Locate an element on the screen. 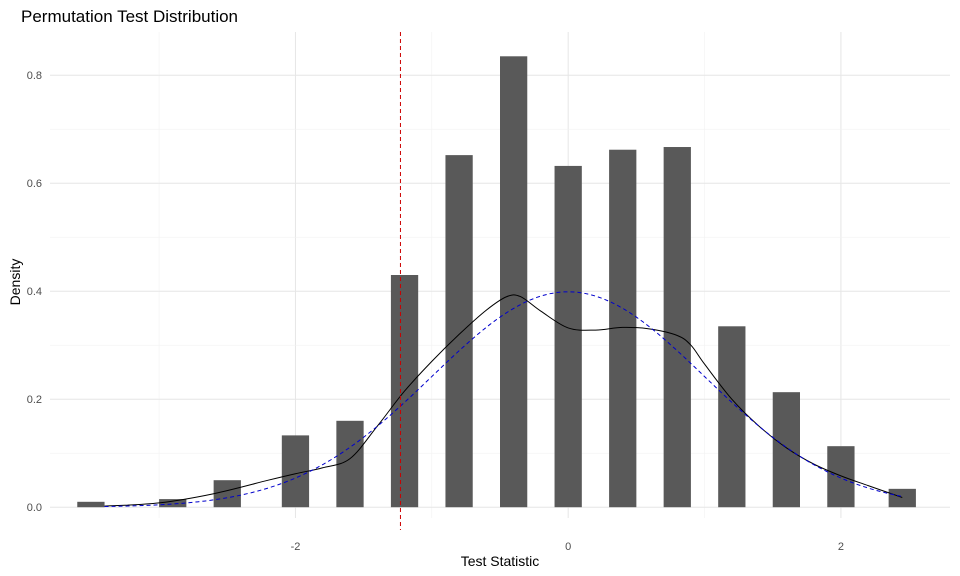 The width and height of the screenshot is (960, 576). x-axis-ticks: -2 0 2 is located at coordinates (567, 547).